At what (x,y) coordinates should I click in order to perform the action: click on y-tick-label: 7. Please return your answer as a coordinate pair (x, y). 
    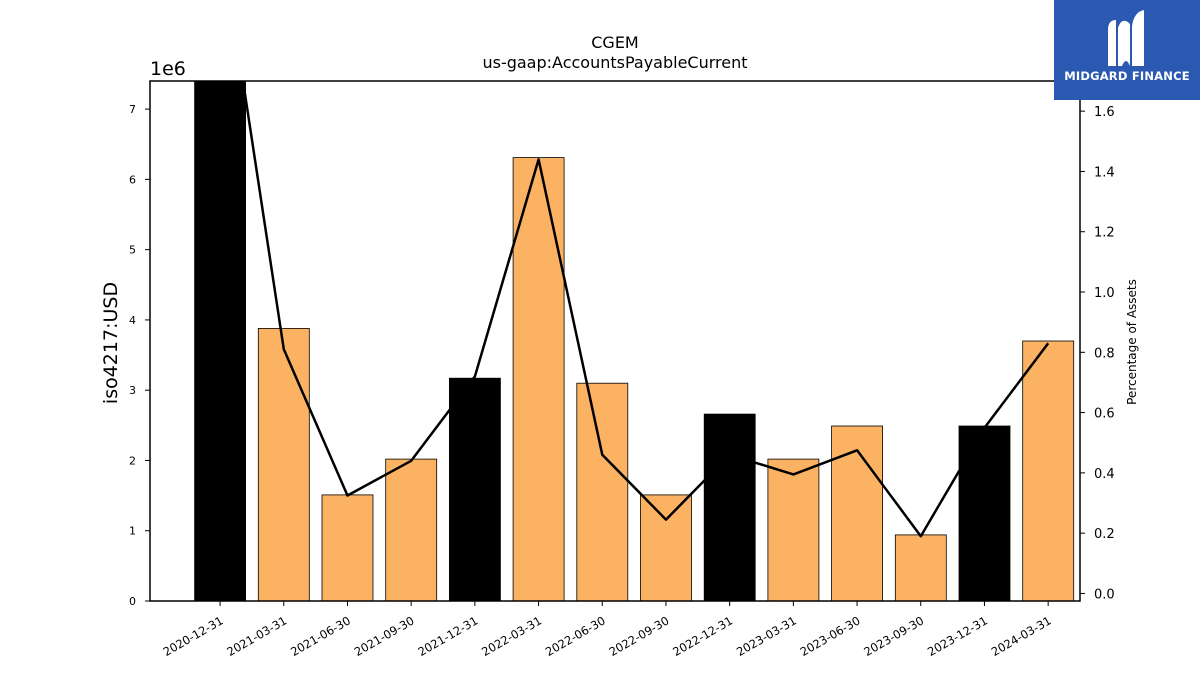
    Looking at the image, I should click on (132, 109).